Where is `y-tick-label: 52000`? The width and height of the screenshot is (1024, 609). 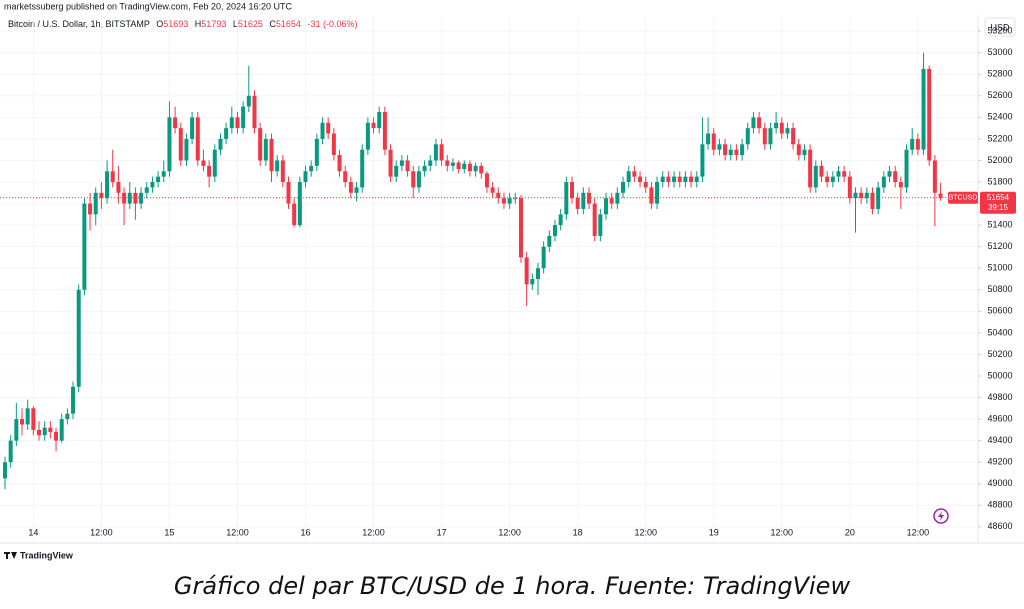 y-tick-label: 52000 is located at coordinates (999, 160).